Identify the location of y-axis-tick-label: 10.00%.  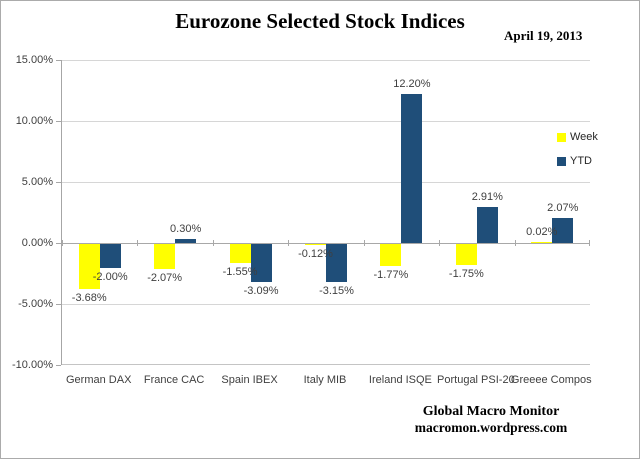
(34, 121).